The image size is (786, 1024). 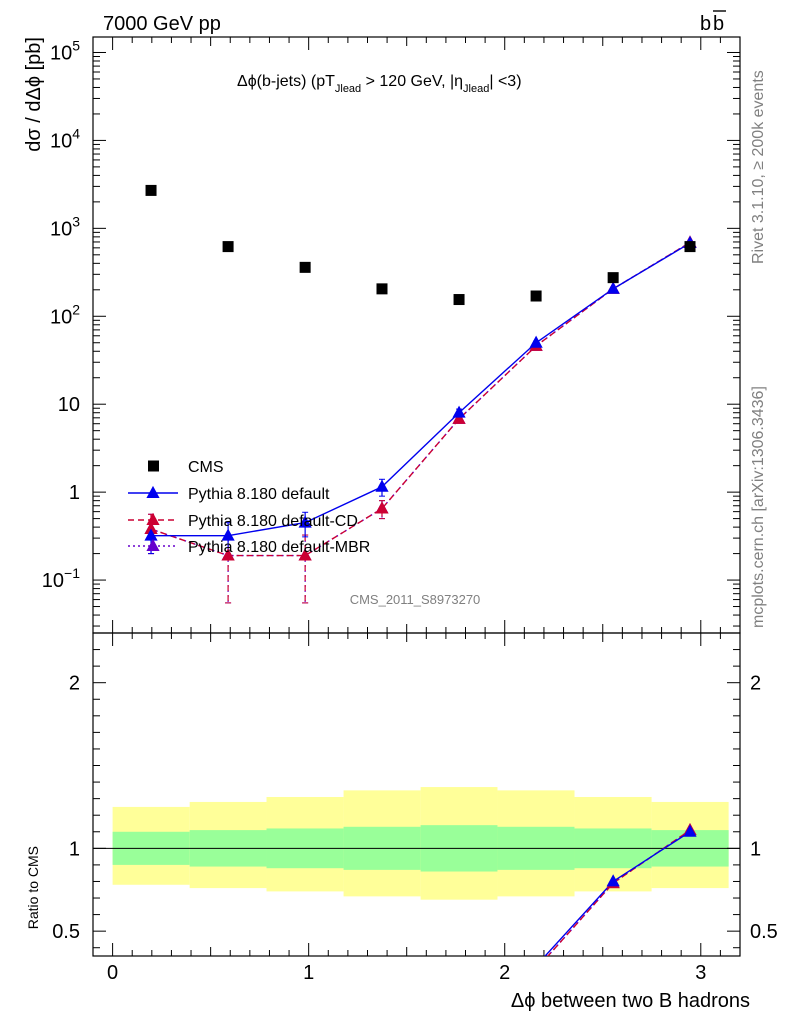 What do you see at coordinates (412, 81) in the screenshot?
I see `title-mid: > 120 GeV, |η` at bounding box center [412, 81].